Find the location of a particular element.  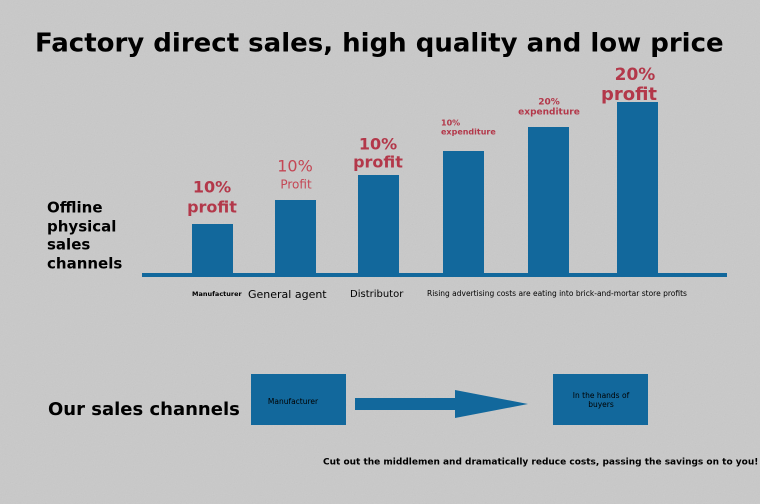

label-line: physical is located at coordinates (81, 227).